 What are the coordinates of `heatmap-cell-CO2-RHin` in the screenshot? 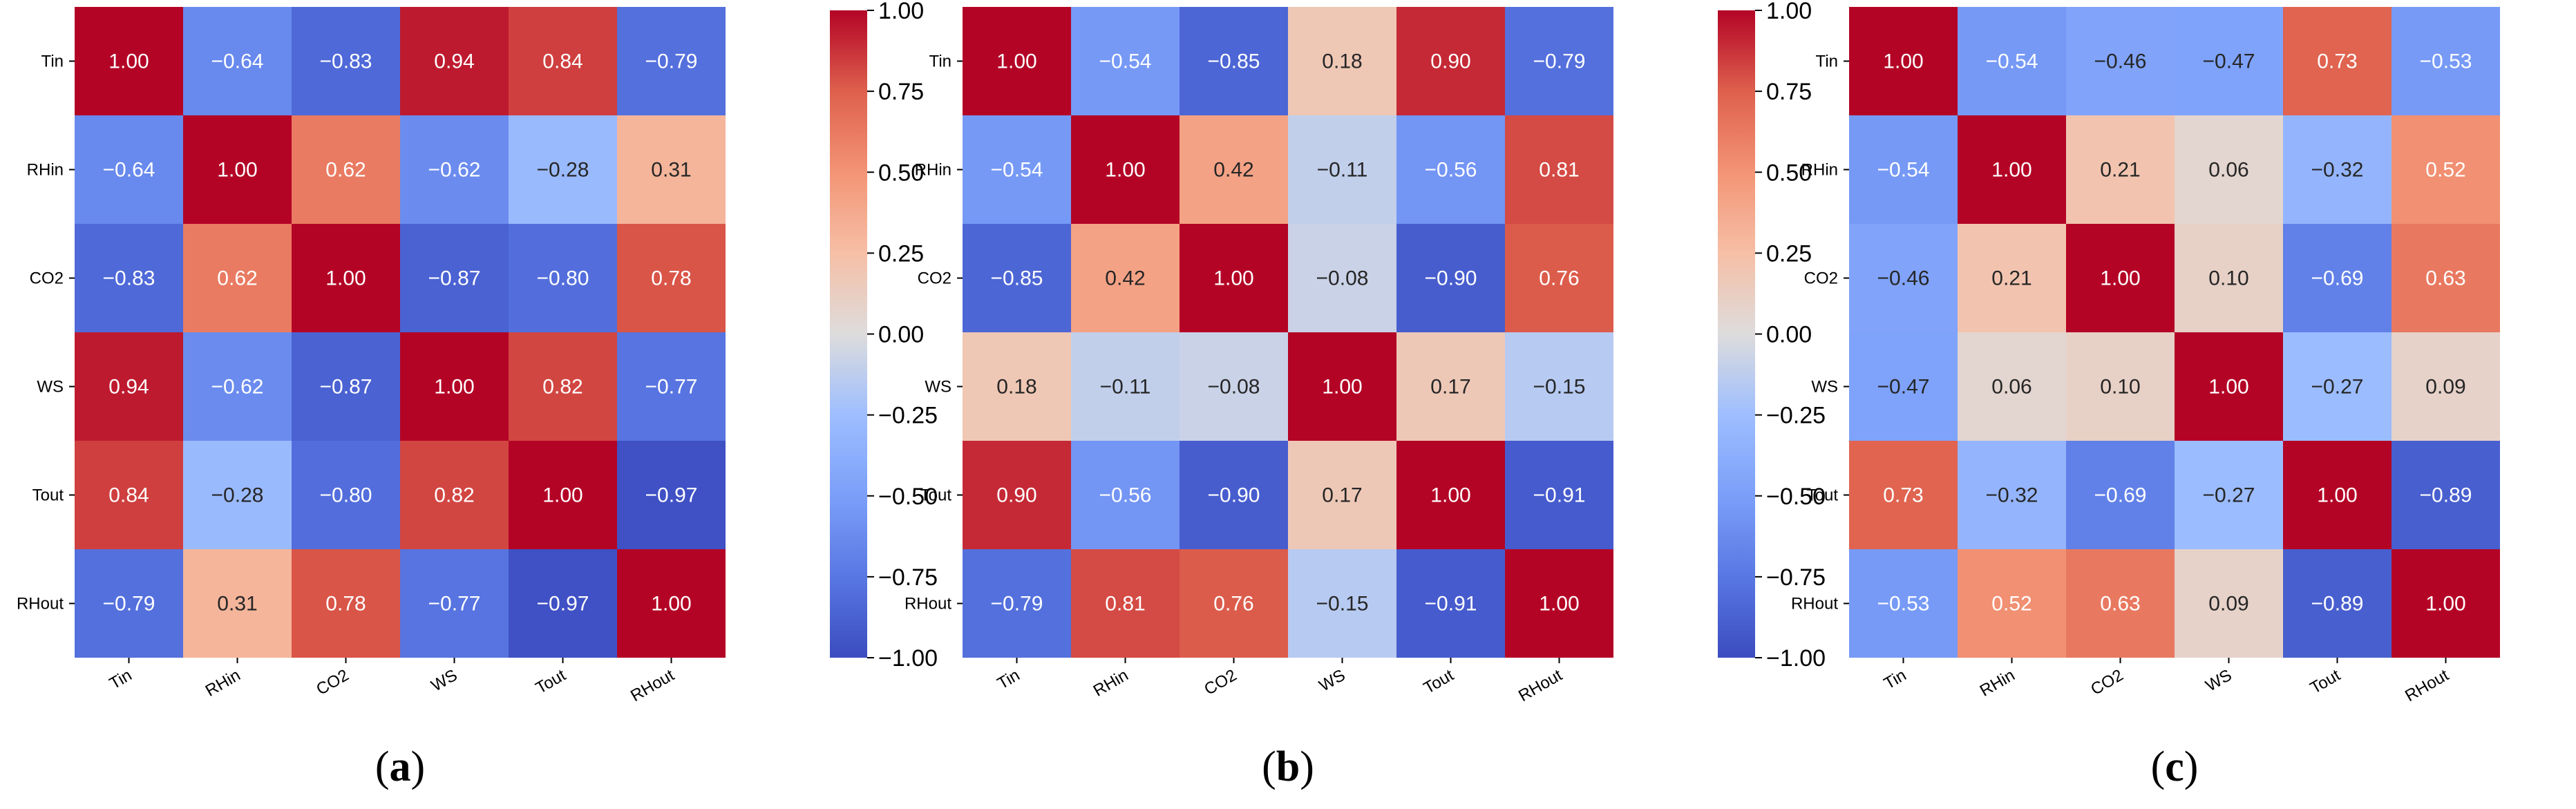 It's located at (1125, 278).